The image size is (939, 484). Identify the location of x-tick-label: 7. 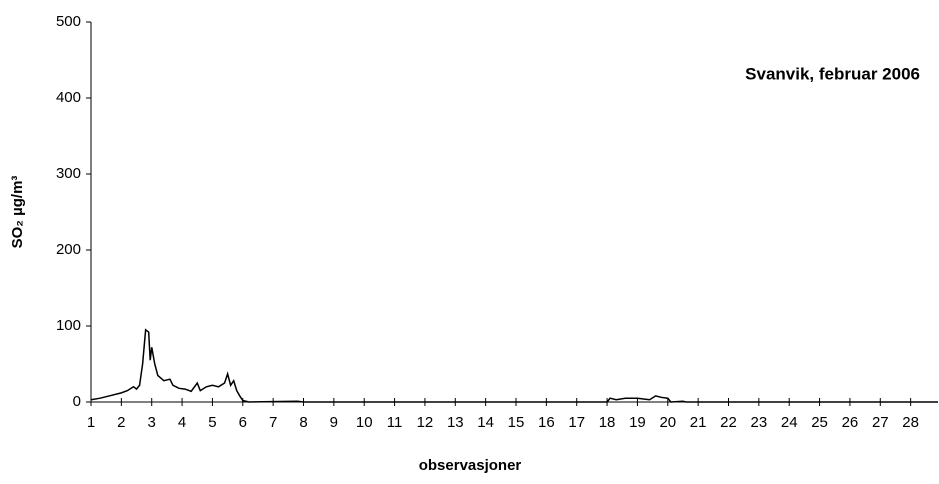
(273, 422).